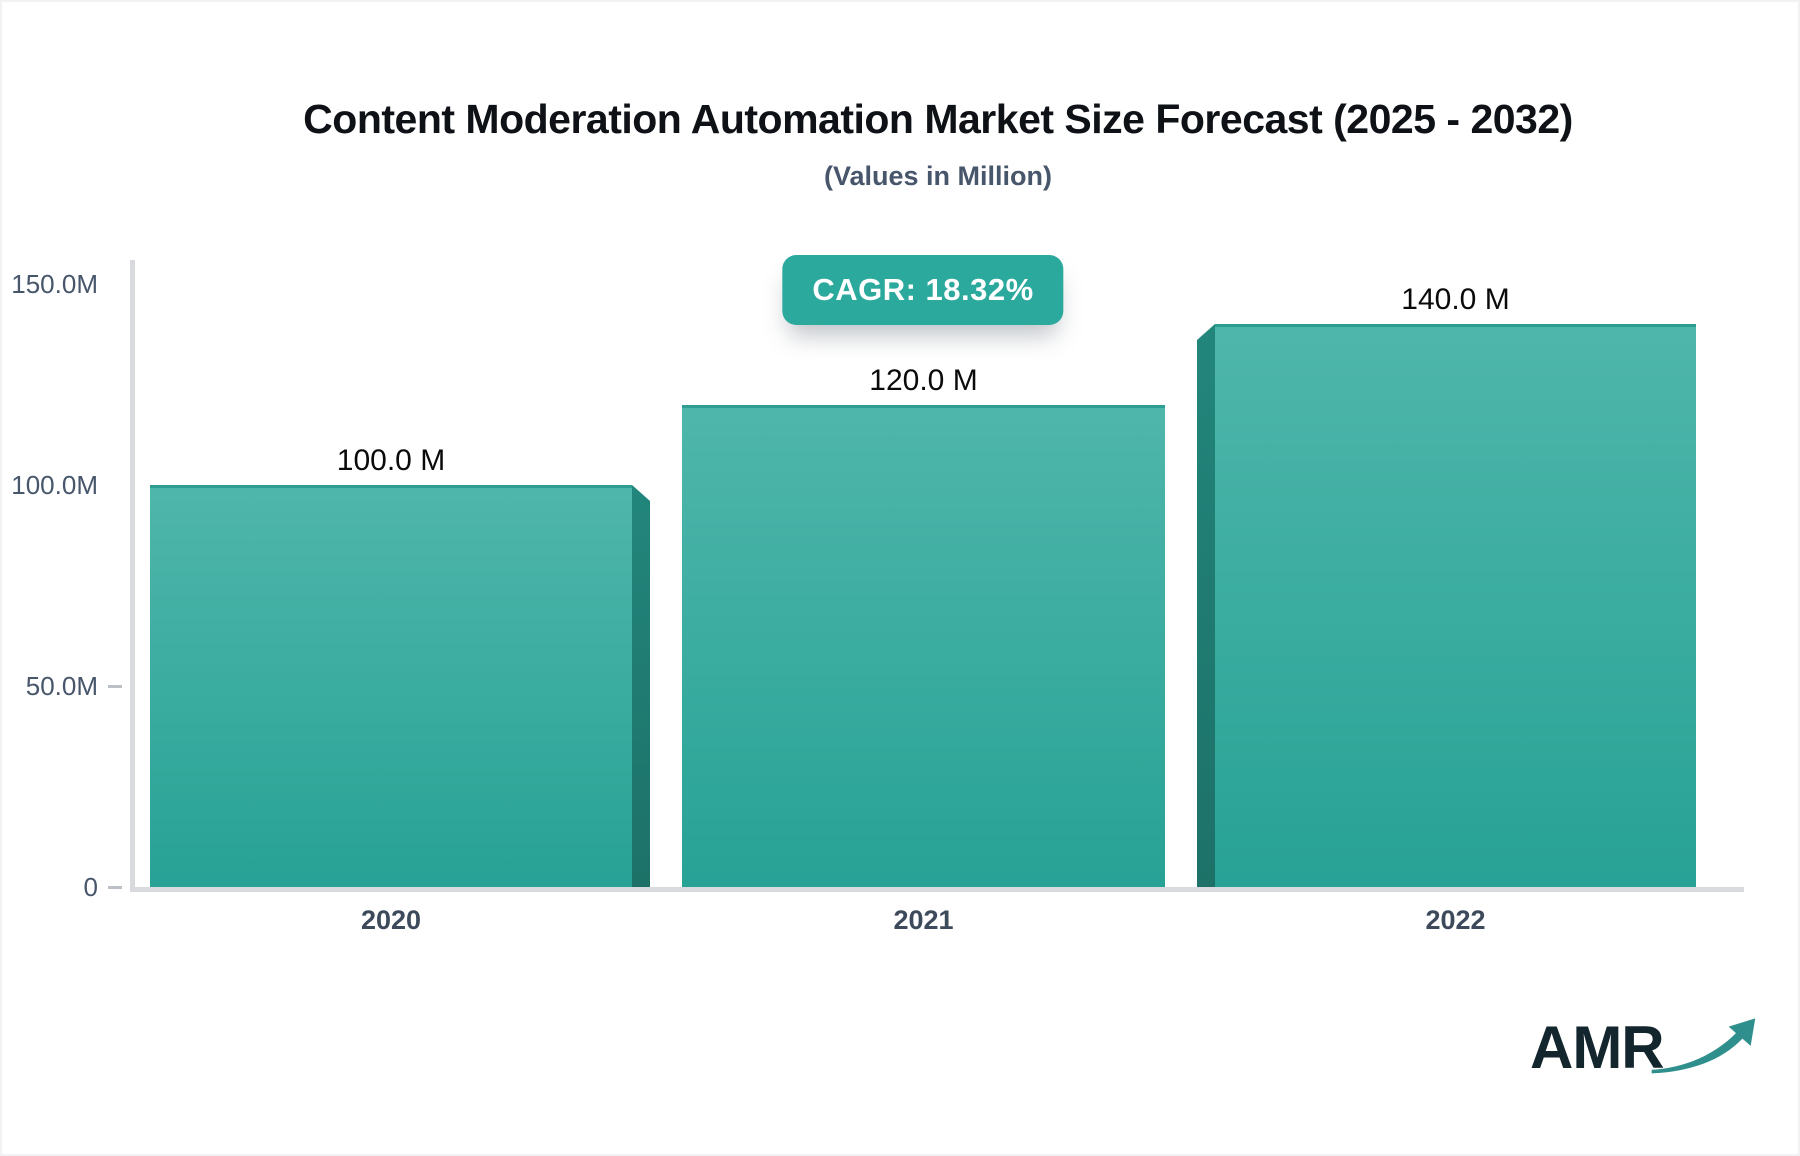 The height and width of the screenshot is (1156, 1800). Describe the element at coordinates (923, 920) in the screenshot. I see `x-tick-label: 2021` at that location.